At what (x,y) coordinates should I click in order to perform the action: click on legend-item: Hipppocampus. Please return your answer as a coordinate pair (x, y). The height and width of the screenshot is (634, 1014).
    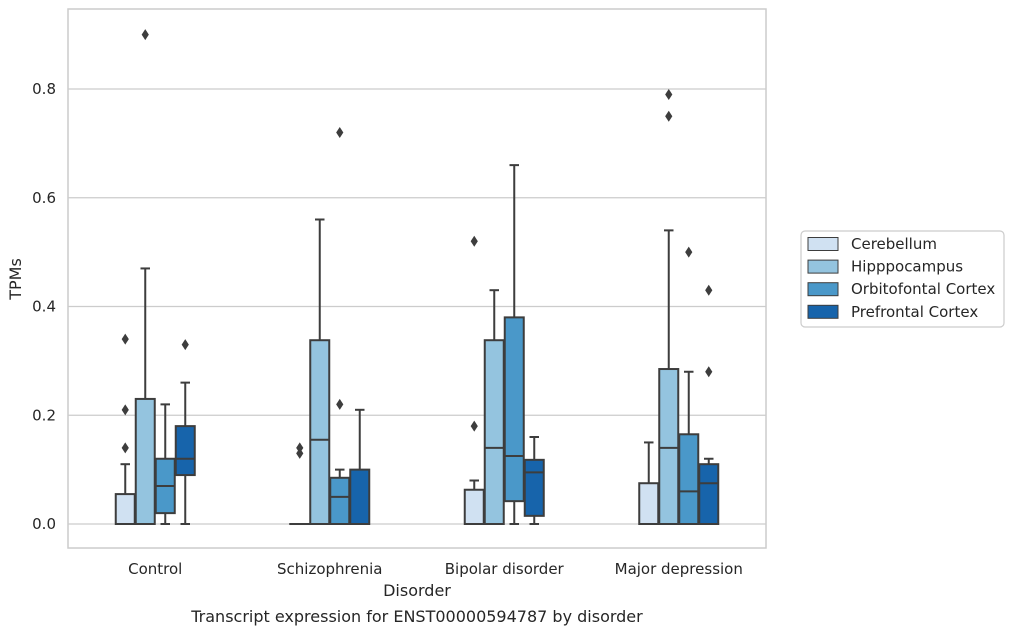
    Looking at the image, I should click on (885, 267).